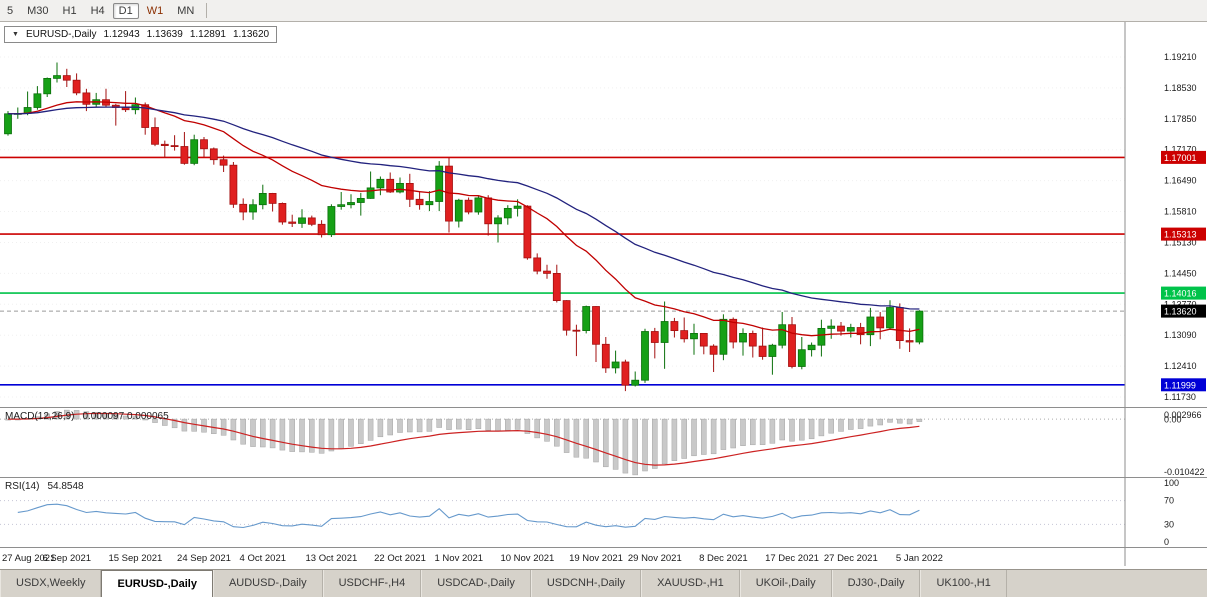 The width and height of the screenshot is (1207, 597). Describe the element at coordinates (1169, 501) in the screenshot. I see `svg-text: 70` at that location.